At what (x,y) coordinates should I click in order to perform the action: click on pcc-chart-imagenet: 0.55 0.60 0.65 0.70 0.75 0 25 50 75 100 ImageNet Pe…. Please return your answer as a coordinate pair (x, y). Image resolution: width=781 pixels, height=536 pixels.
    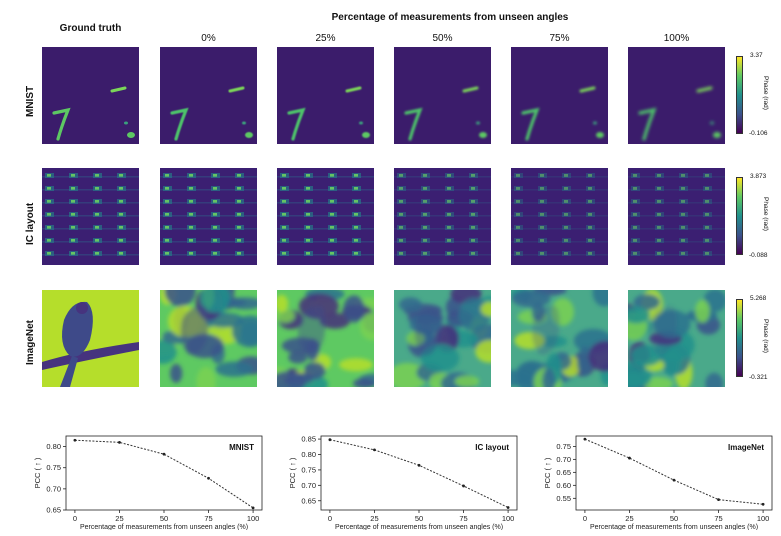
    Looking at the image, I should click on (658, 482).